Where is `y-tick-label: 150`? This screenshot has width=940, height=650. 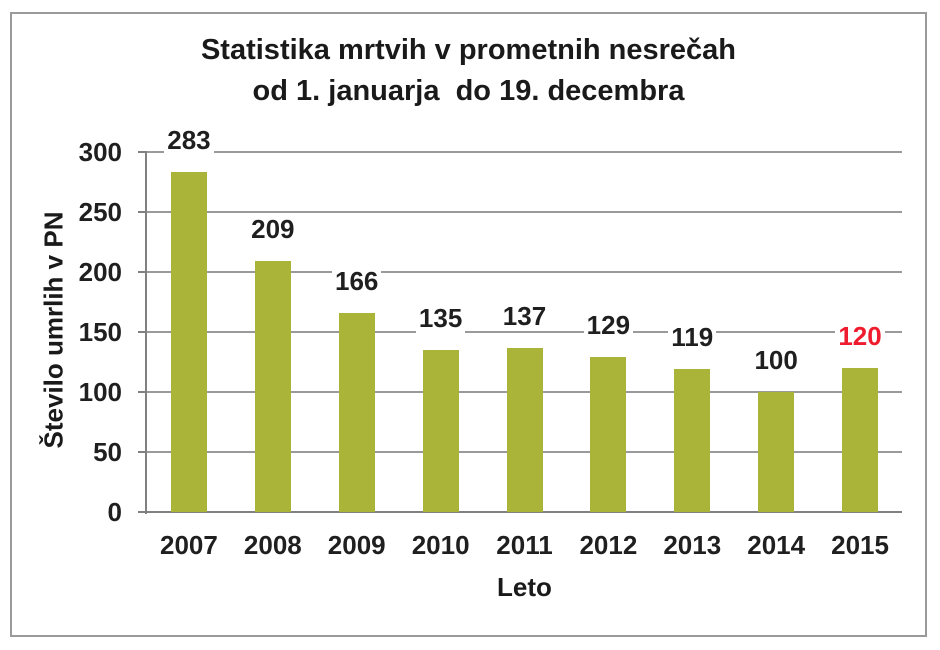
y-tick-label: 150 is located at coordinates (100, 332).